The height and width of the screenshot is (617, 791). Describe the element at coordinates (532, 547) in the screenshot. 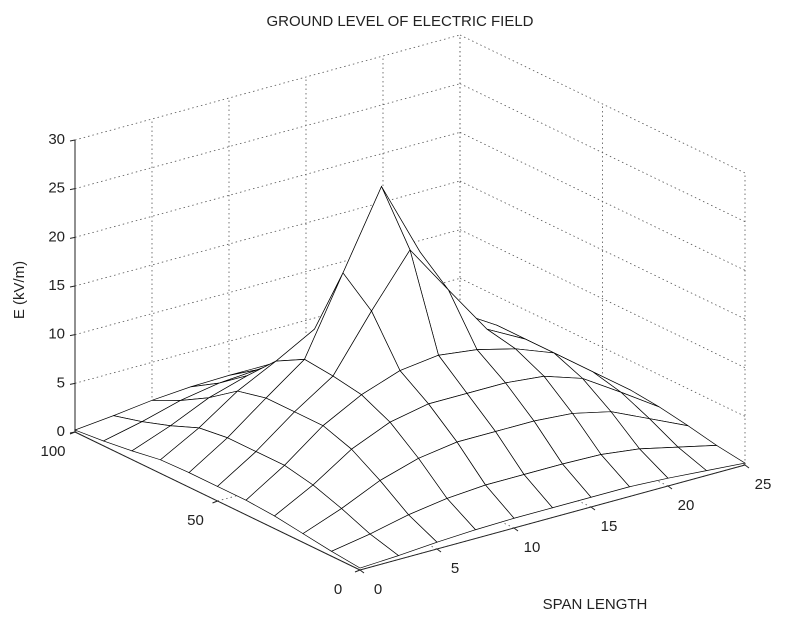

I see `x-tick-label: 10` at that location.